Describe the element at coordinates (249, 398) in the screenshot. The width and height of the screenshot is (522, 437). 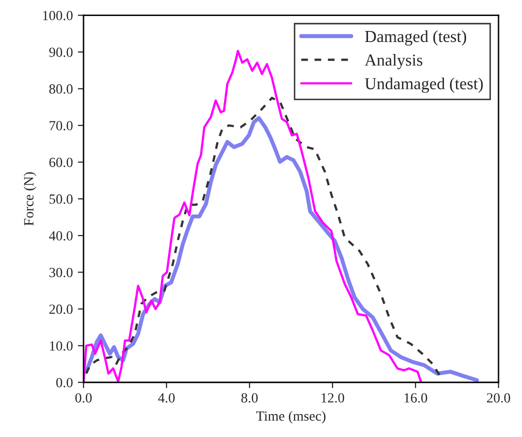
I see `x-tick-label: 8.0` at that location.